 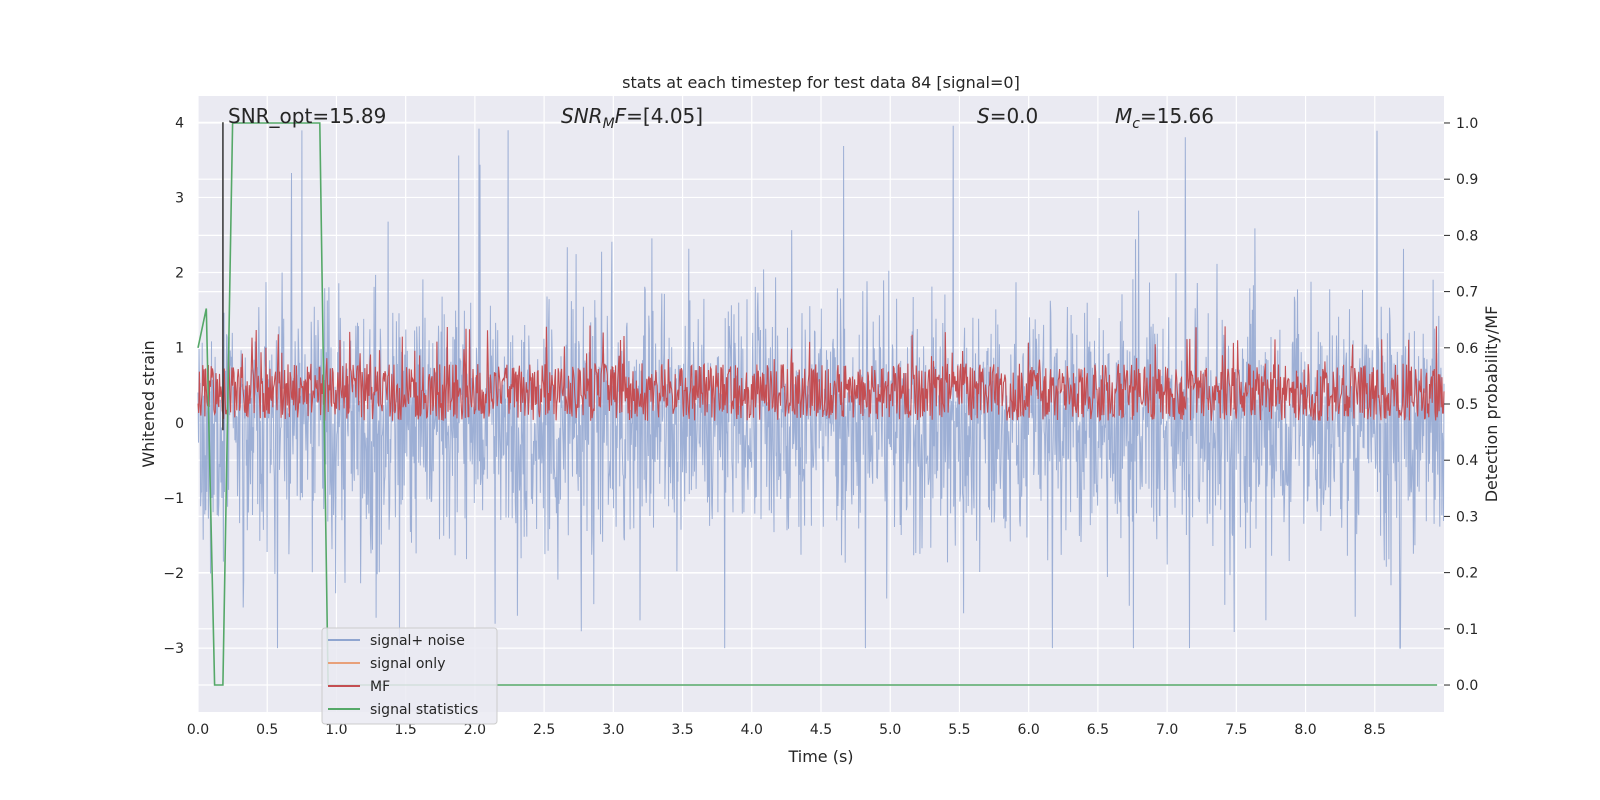 I want to click on annotation-mc: Mc=15.66, so click(x=1164, y=118).